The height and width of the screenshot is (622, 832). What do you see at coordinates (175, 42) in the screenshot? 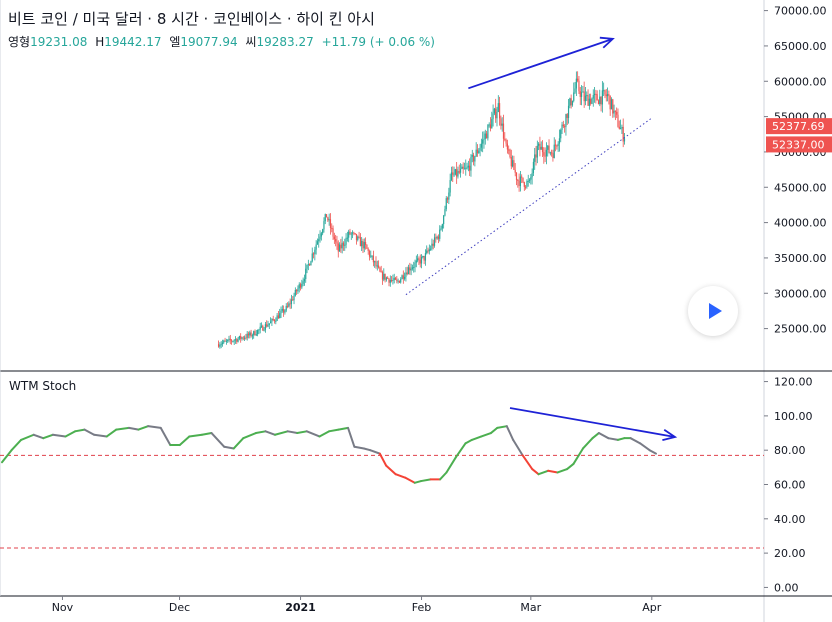
I see `low-key: 엘` at bounding box center [175, 42].